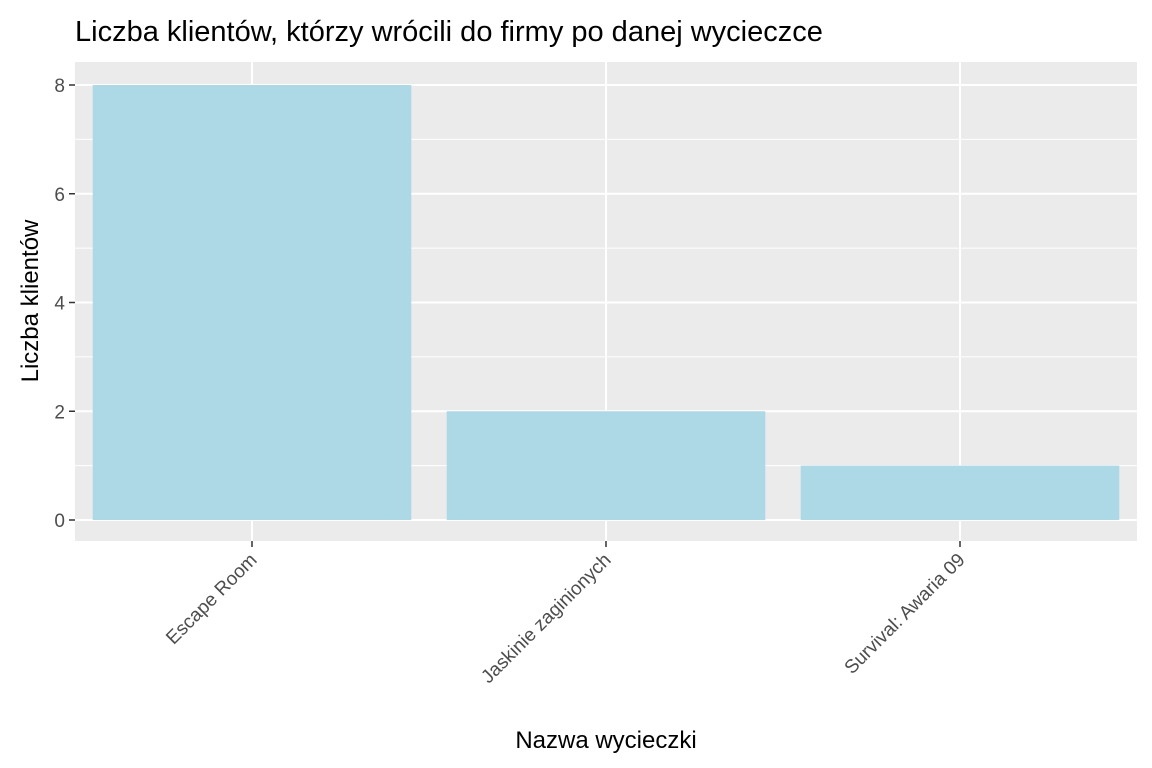 Image resolution: width=1152 pixels, height=768 pixels. Describe the element at coordinates (59, 304) in the screenshot. I see `y-tick-label: 4` at that location.